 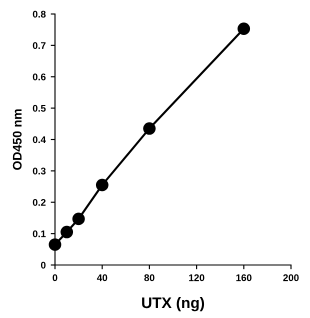 What do you see at coordinates (102, 278) in the screenshot?
I see `x-tick-label: 40` at bounding box center [102, 278].